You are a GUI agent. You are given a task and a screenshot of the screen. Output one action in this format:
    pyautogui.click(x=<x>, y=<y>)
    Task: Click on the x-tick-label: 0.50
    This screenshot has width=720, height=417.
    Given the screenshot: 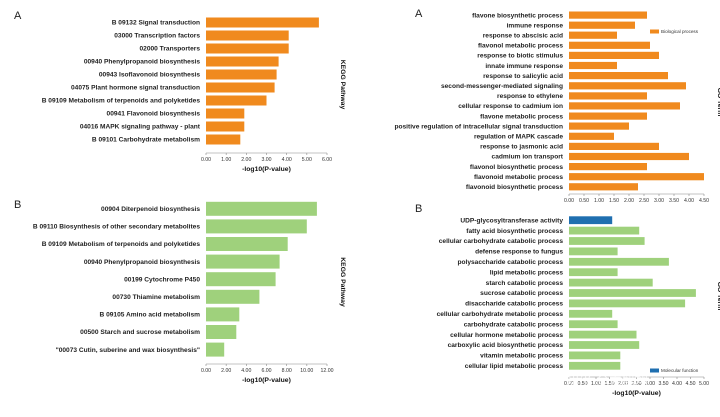 What is the action you would take?
    pyautogui.click(x=584, y=201)
    